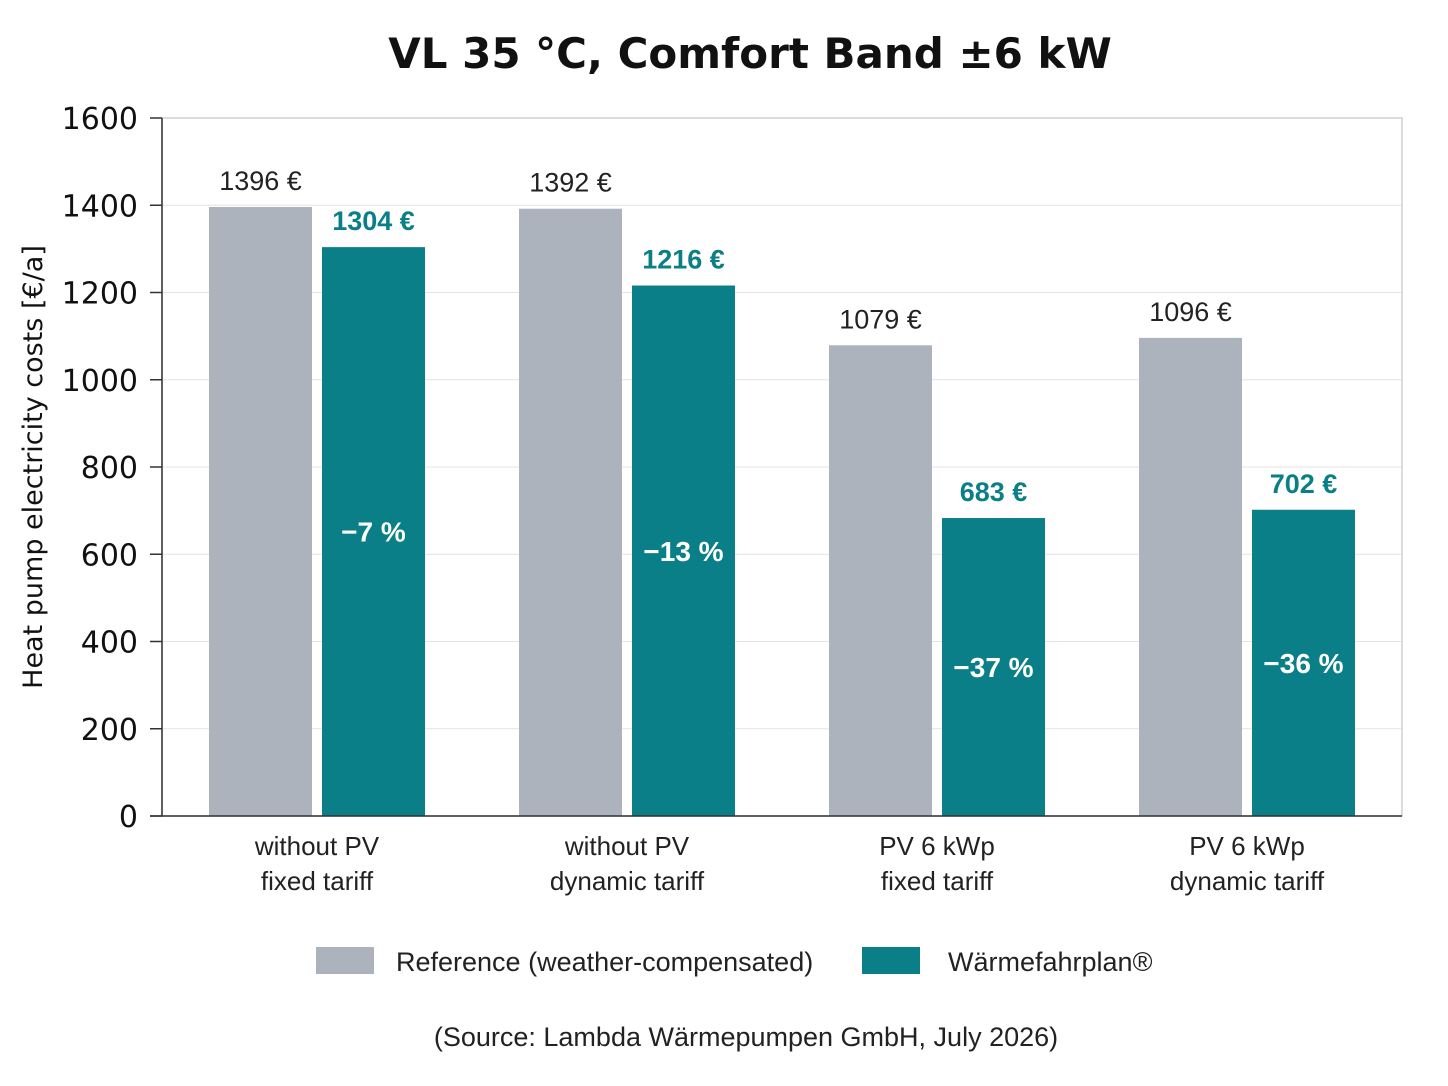  What do you see at coordinates (683, 260) in the screenshot?
I see `data-label-waermefahrplan: 1216 €` at bounding box center [683, 260].